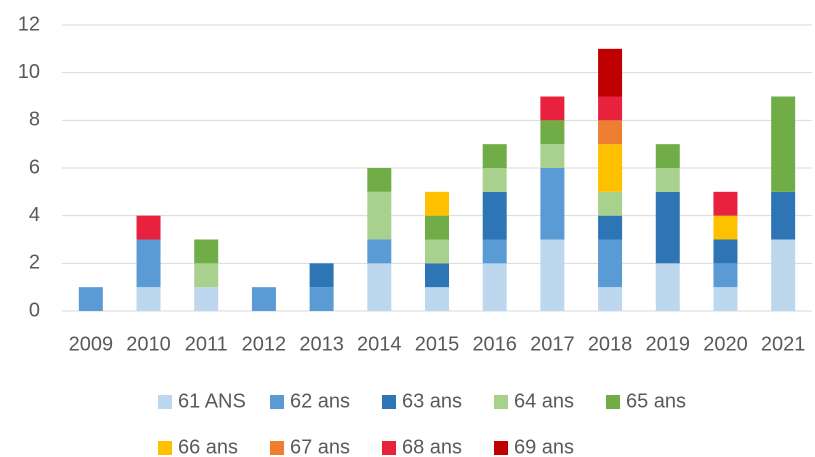 The image size is (815, 457). I want to click on x-tick-label: 2021, so click(783, 344).